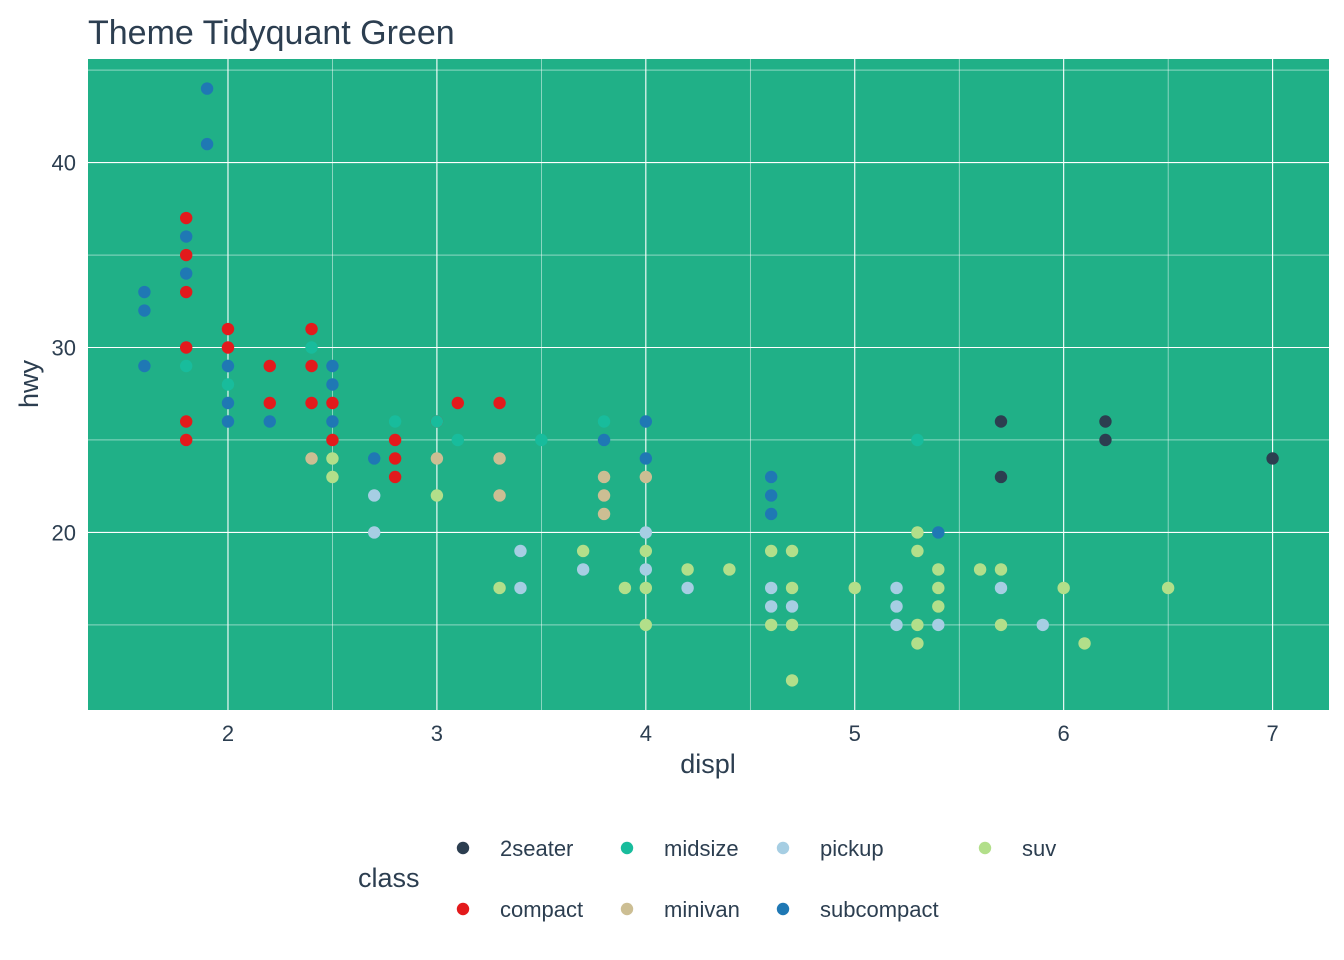  What do you see at coordinates (627, 848) in the screenshot?
I see `legend-key-midsize` at bounding box center [627, 848].